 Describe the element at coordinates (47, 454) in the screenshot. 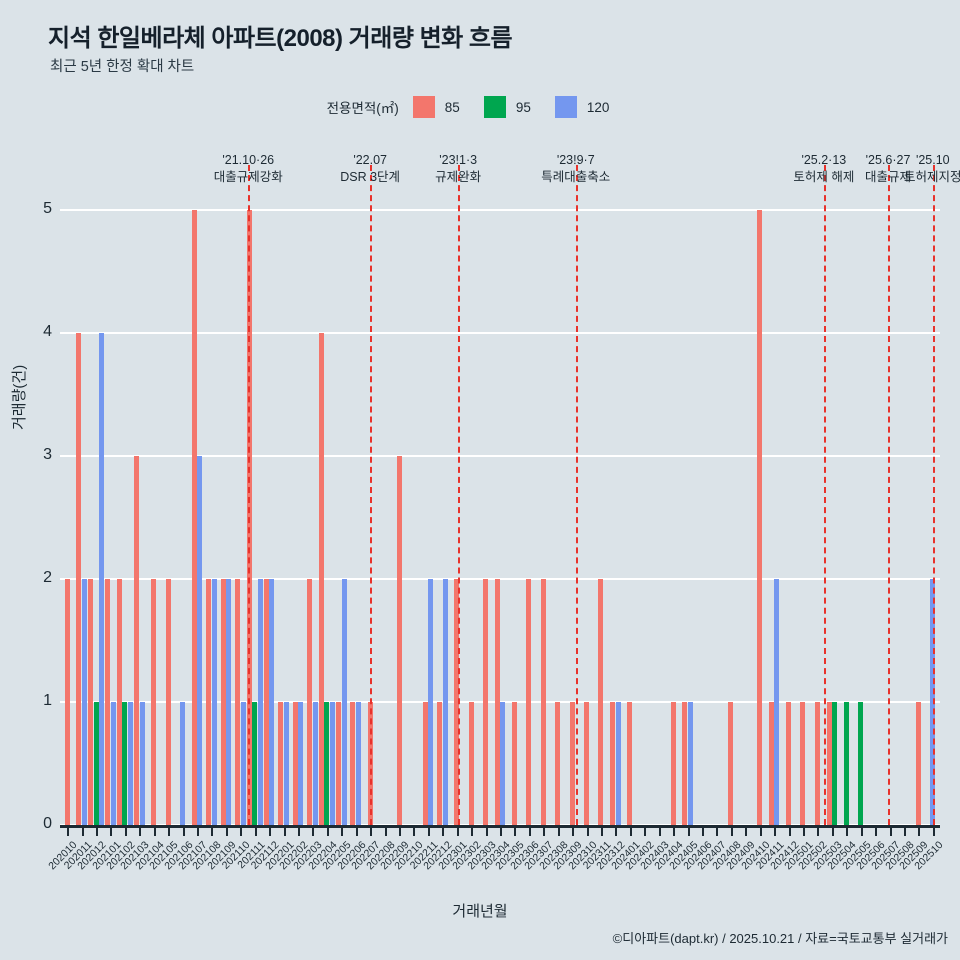

I see `y-tick-label-3: 3` at that location.